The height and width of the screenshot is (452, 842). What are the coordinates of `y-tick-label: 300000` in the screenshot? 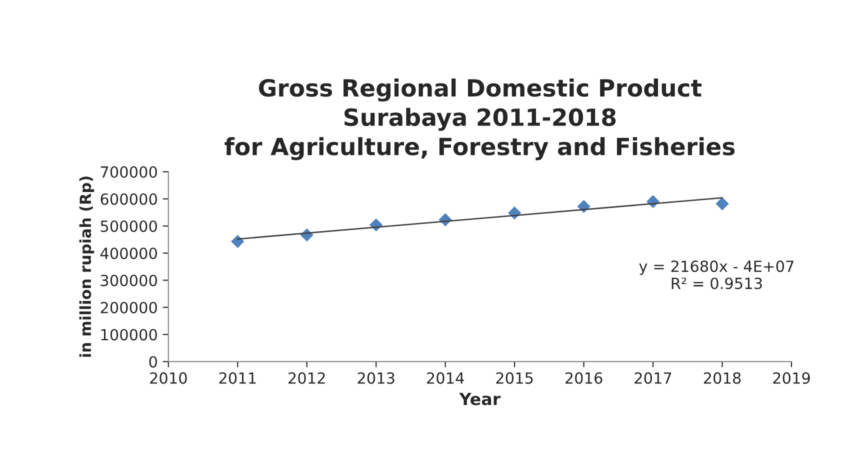 It's located at (128, 280).